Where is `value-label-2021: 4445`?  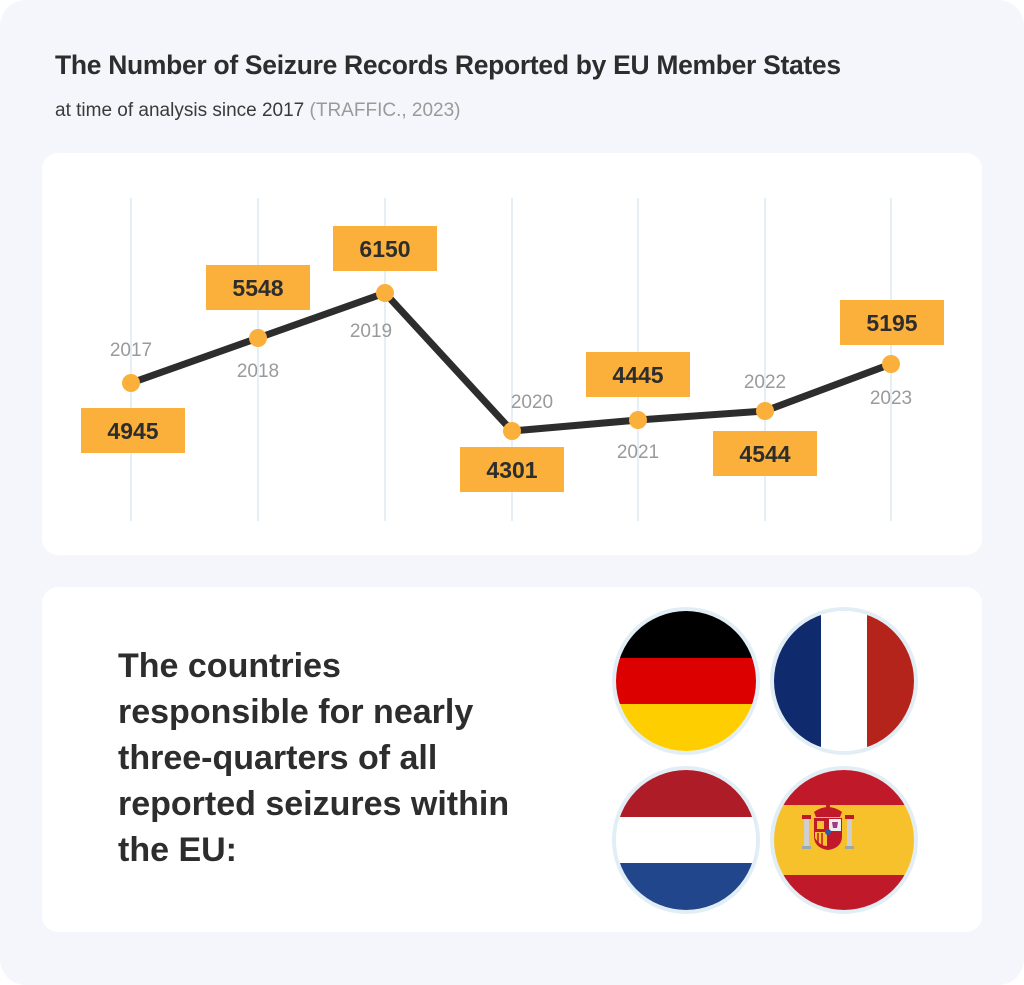
value-label-2021: 4445 is located at coordinates (637, 375).